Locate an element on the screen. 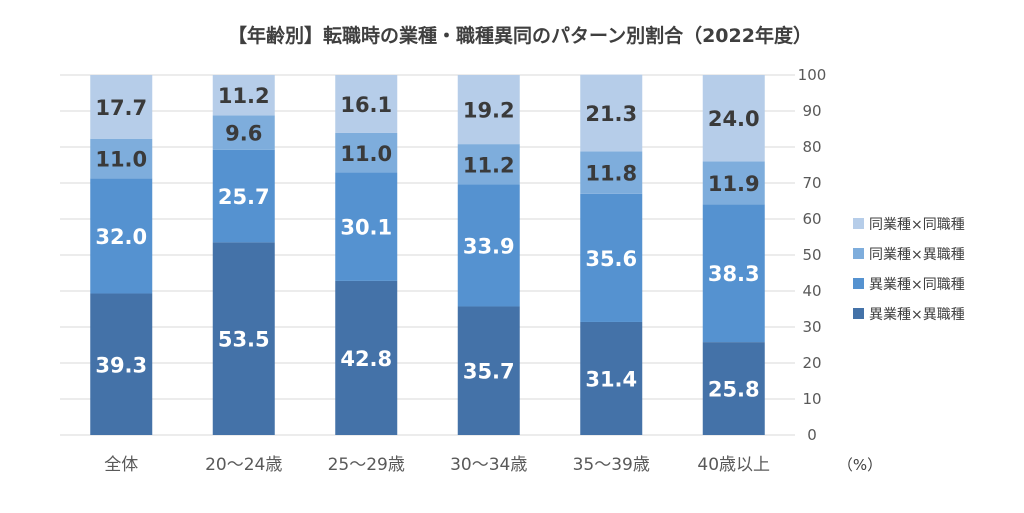 The image size is (1024, 513). data-label: 35.6 is located at coordinates (611, 259).